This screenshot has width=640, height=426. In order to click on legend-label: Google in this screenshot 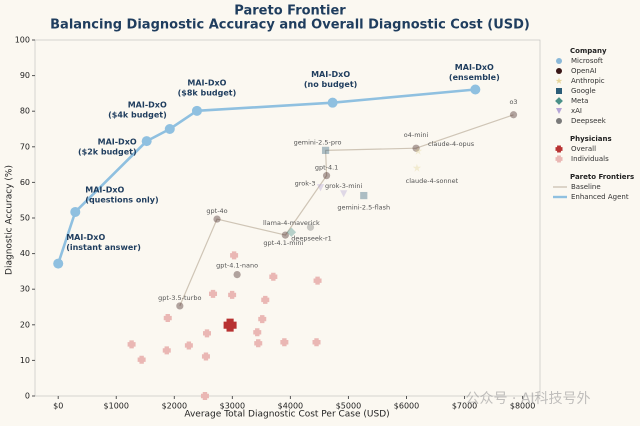, I will do `click(583, 91)`.